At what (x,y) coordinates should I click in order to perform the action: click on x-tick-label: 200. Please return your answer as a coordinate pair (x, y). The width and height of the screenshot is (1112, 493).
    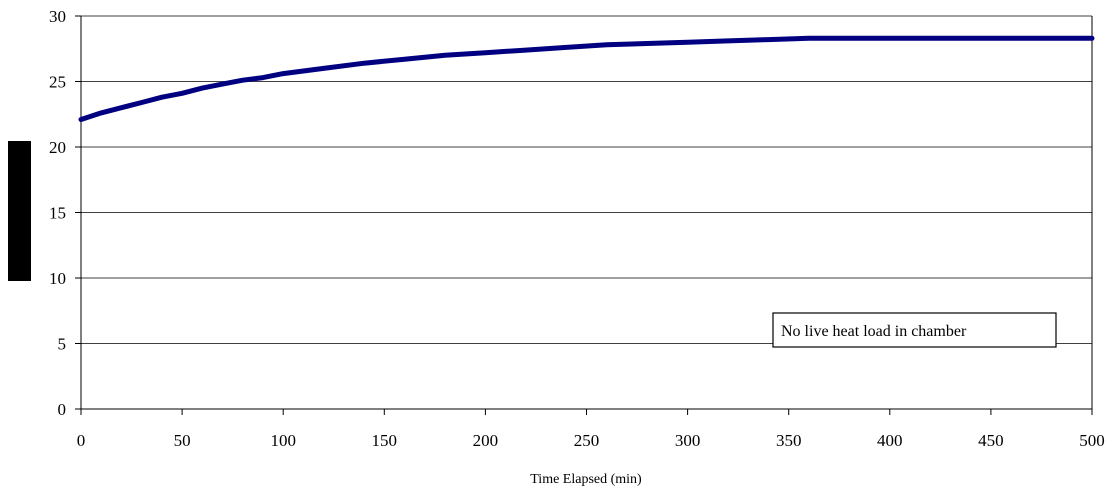
    Looking at the image, I should click on (486, 440).